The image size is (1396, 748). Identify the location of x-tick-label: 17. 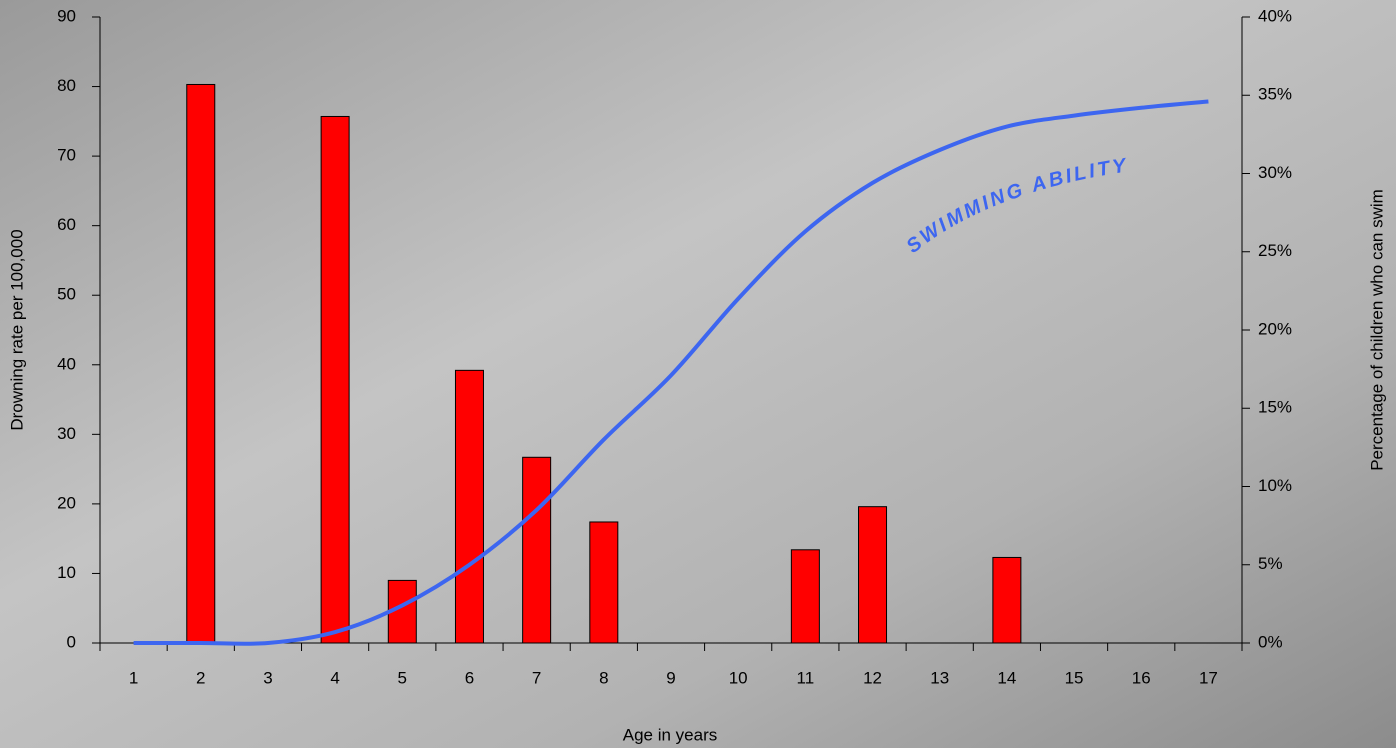
(1208, 677).